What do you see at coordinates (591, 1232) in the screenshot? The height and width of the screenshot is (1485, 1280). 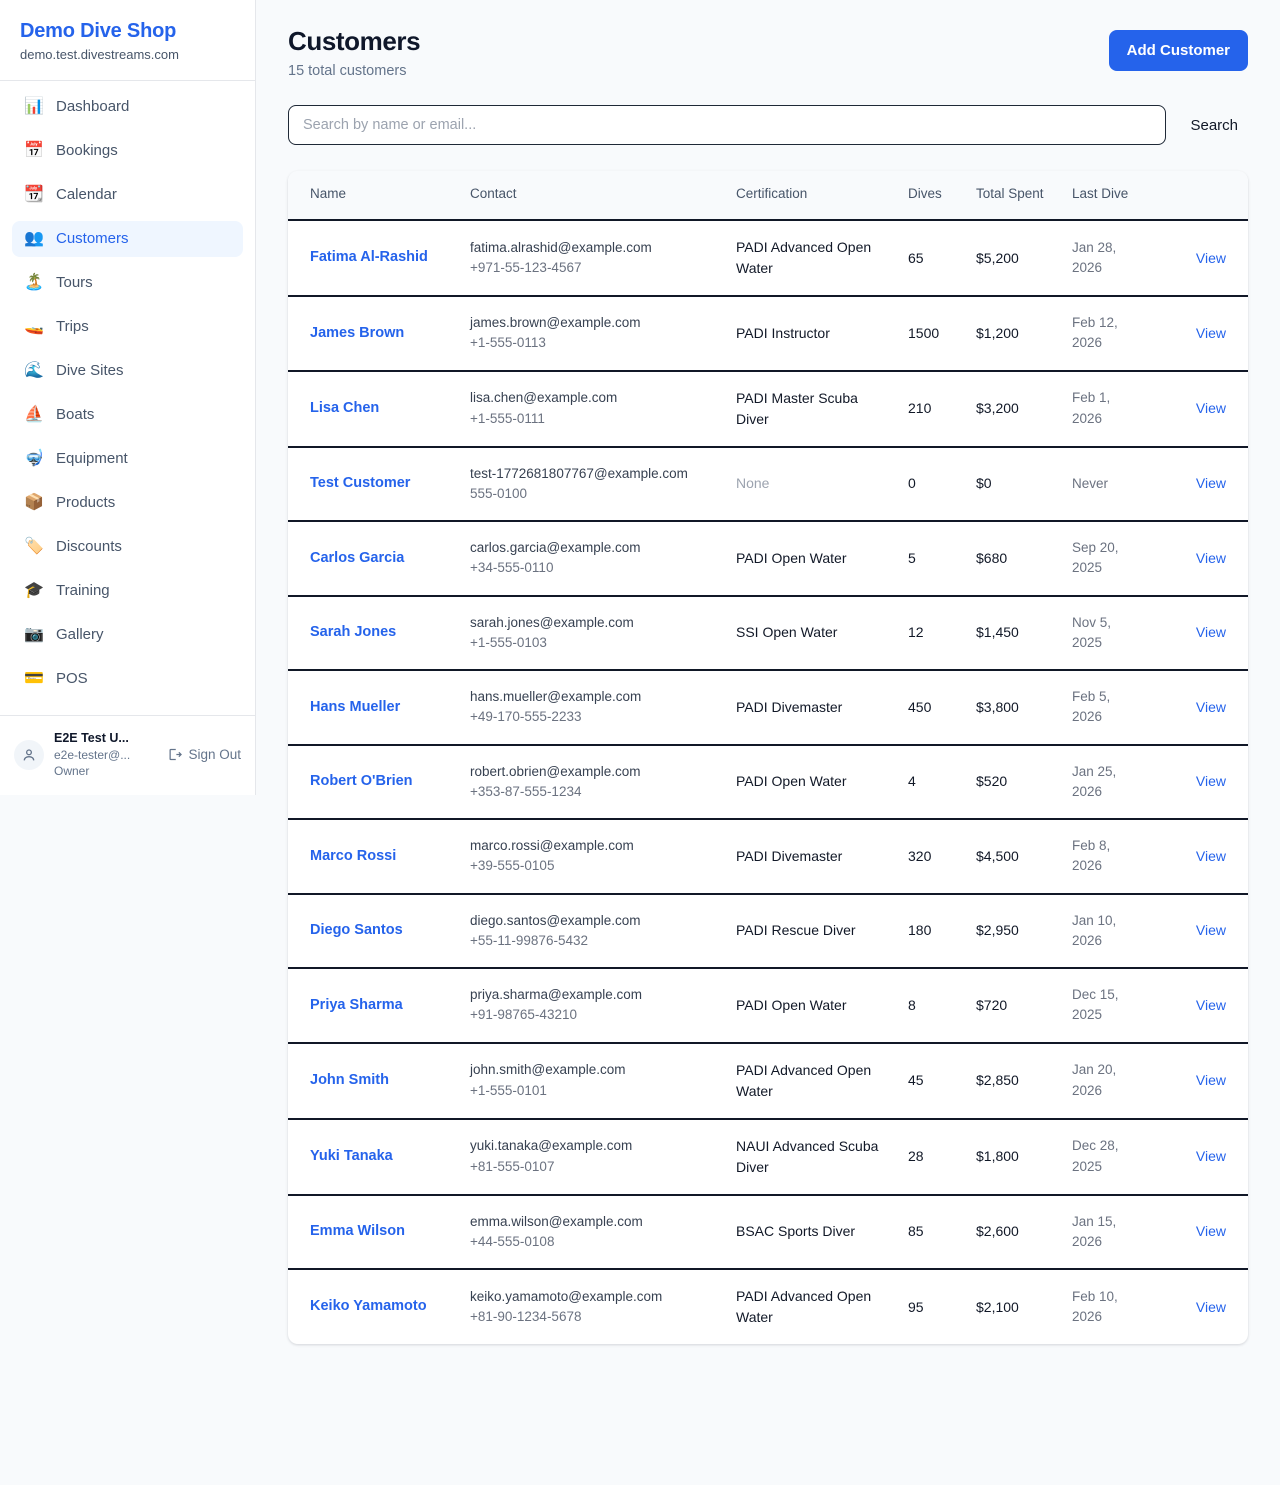 I see `cell-contact: emma.wilson@example.com +44-555-0108` at bounding box center [591, 1232].